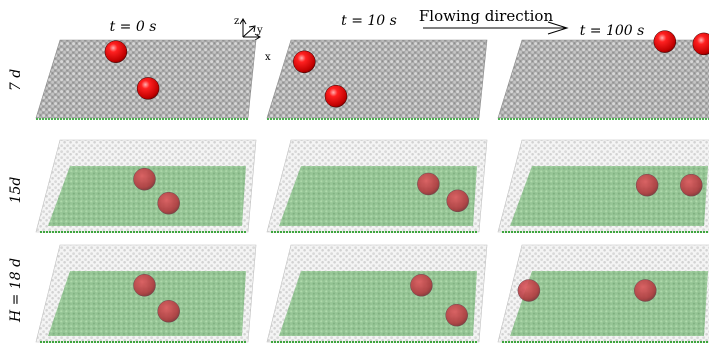 Image resolution: width=709 pixels, height=347 pixels. I want to click on column-label-0: t = 0 s, so click(133, 27).